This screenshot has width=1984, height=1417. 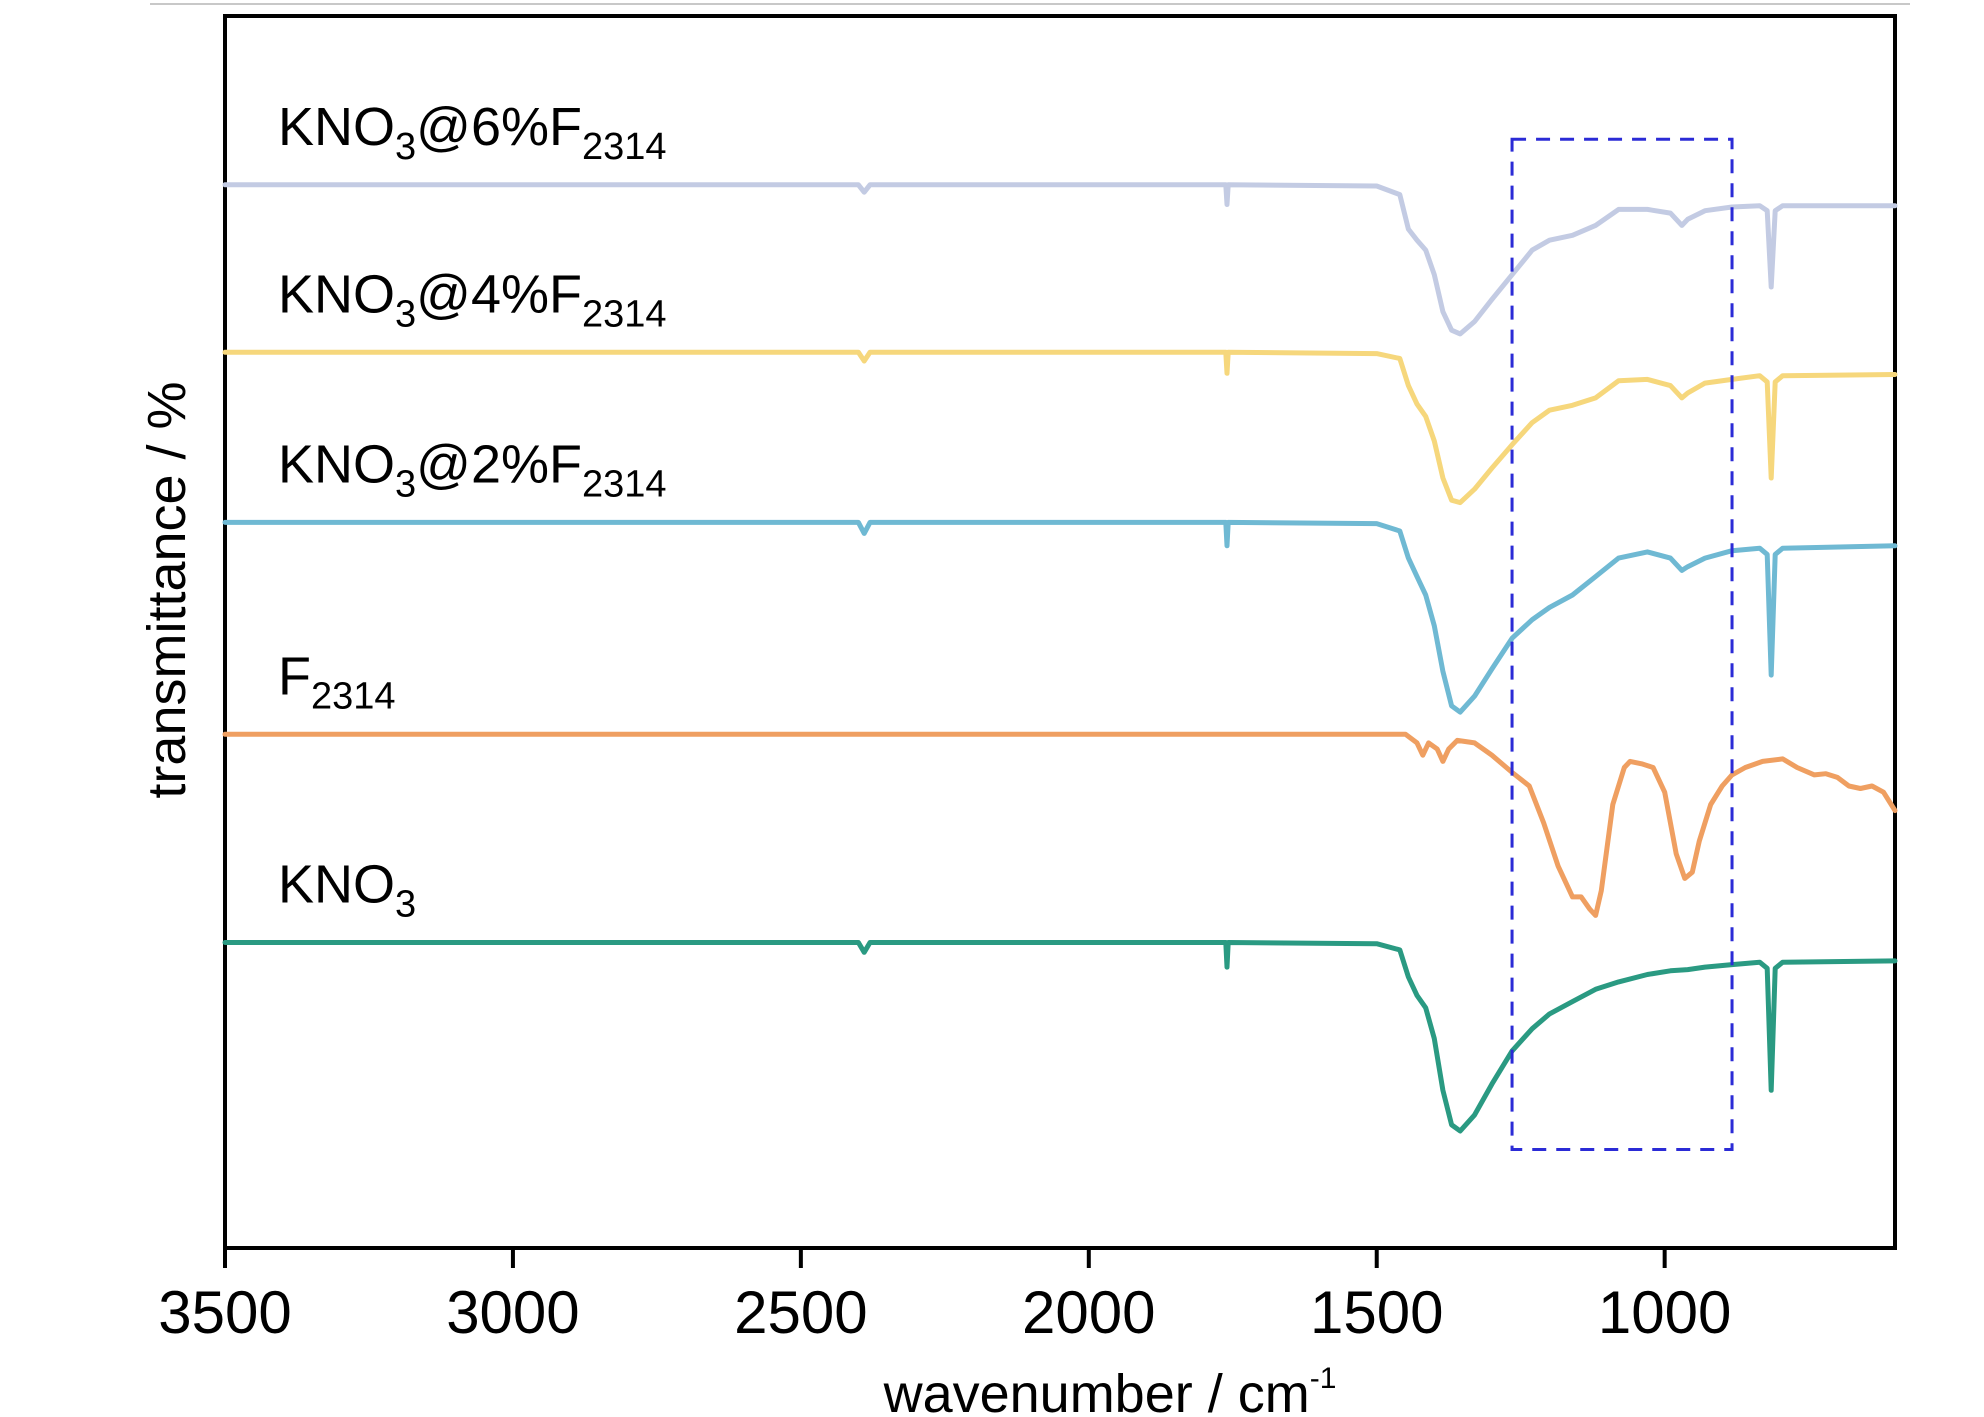 I want to click on x-tick-label-0: 3500, so click(x=224, y=1312).